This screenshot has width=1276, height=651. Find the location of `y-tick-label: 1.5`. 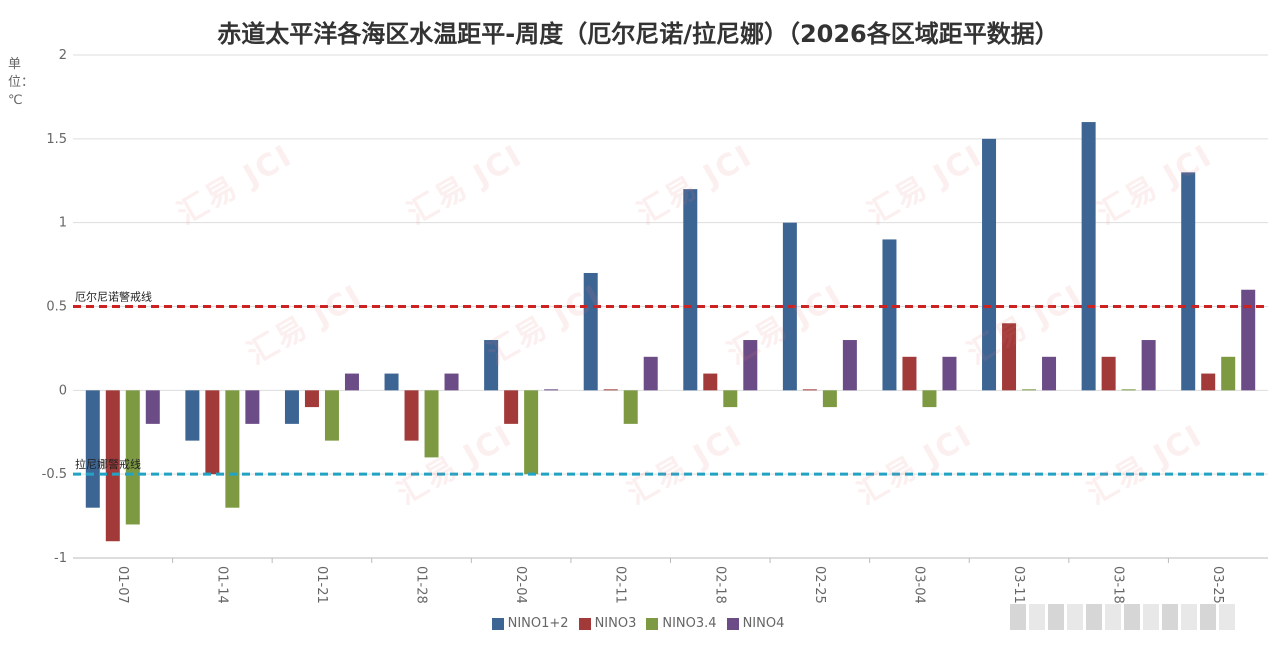

y-tick-label: 1.5 is located at coordinates (56, 139).